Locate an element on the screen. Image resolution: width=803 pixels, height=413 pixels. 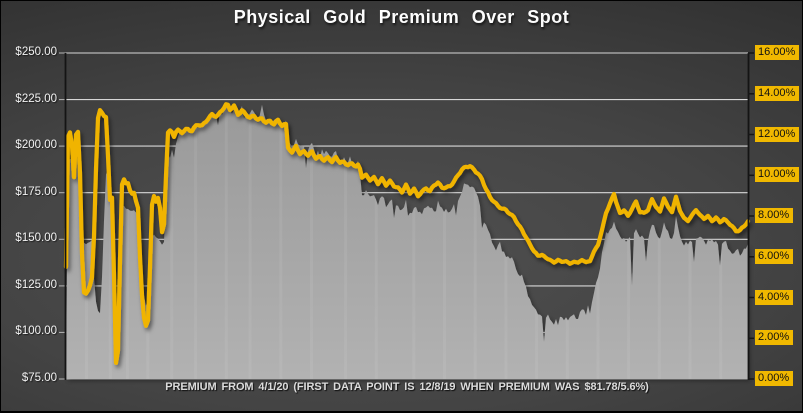
right-axis-label: 12.00% is located at coordinates (777, 134).